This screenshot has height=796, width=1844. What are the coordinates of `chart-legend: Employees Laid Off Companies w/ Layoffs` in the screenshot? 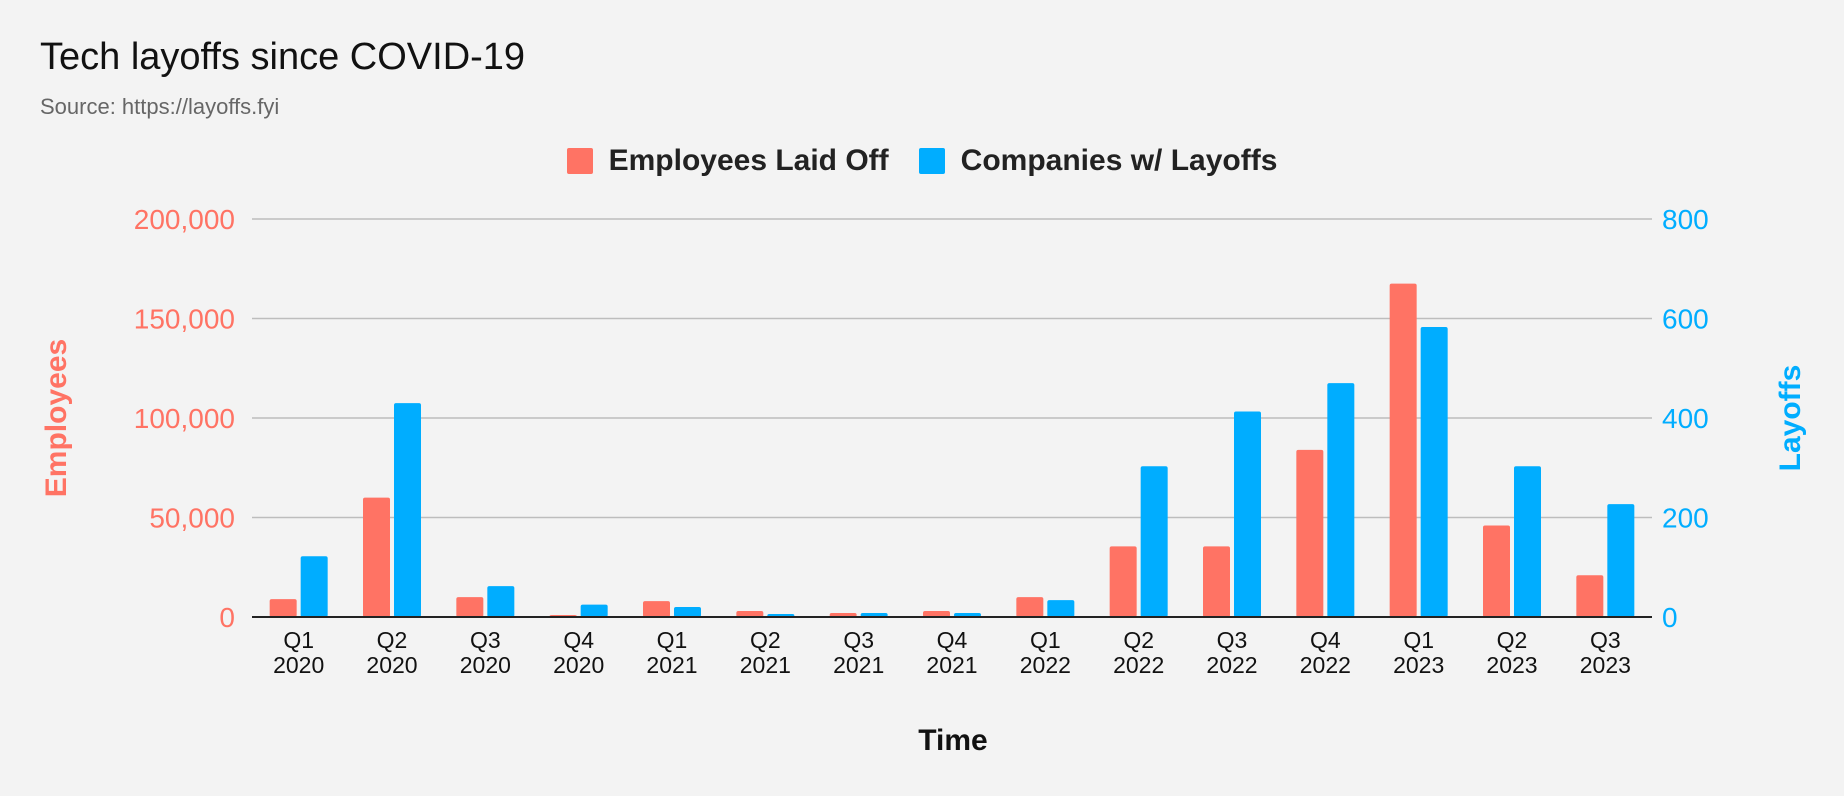 It's located at (922, 161).